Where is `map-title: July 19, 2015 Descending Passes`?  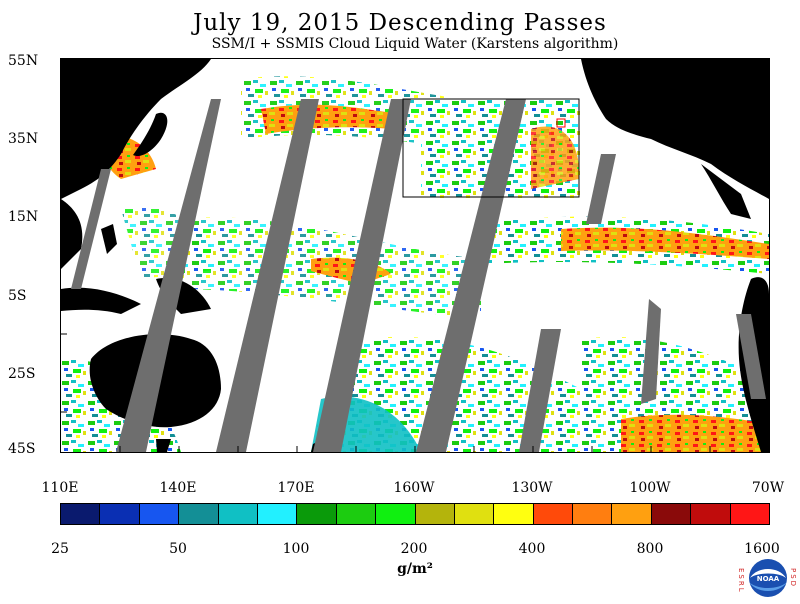
map-title: July 19, 2015 Descending Passes is located at coordinates (400, 23).